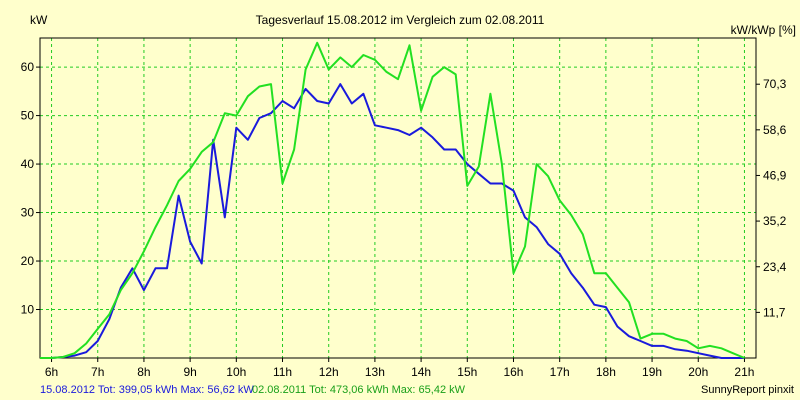 The width and height of the screenshot is (800, 400). What do you see at coordinates (28, 164) in the screenshot?
I see `y-left-tick-label-3: 40` at bounding box center [28, 164].